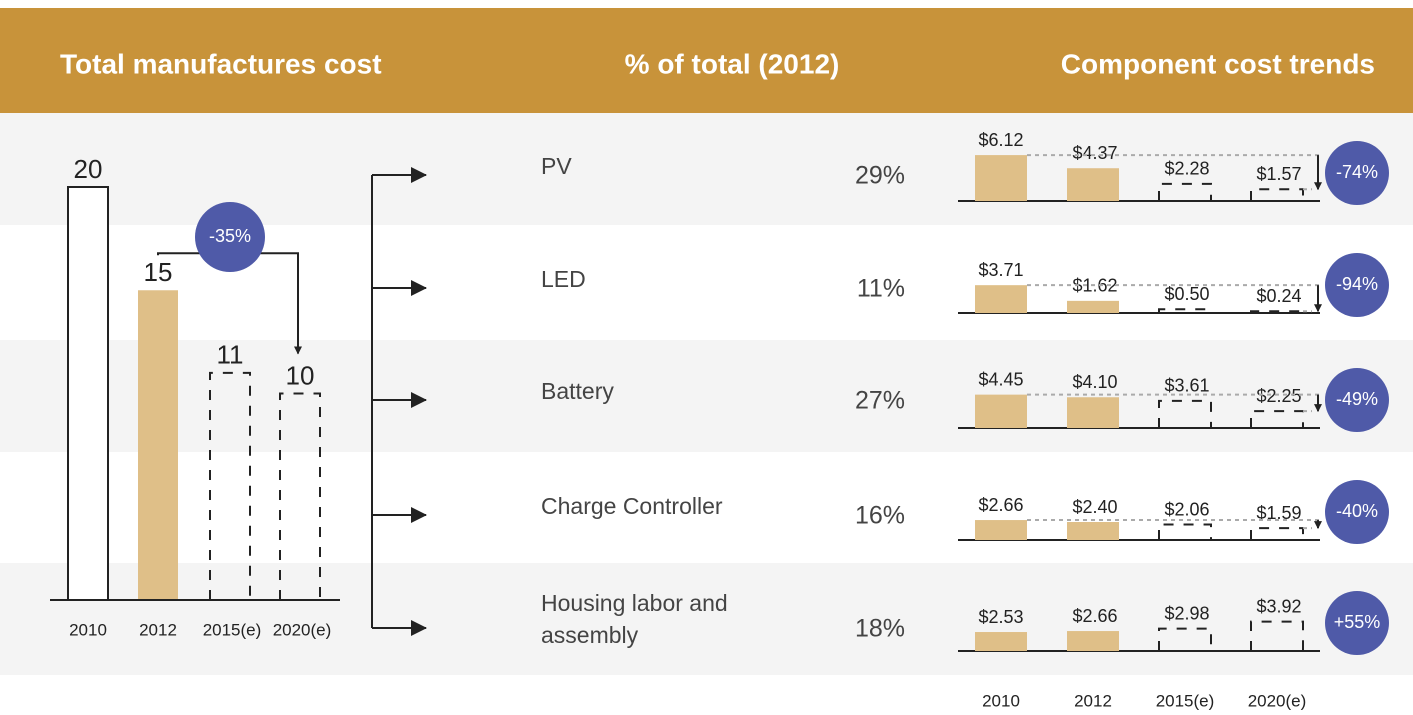 Image resolution: width=1413 pixels, height=715 pixels. I want to click on change-badge-label: -94%, so click(1357, 284).